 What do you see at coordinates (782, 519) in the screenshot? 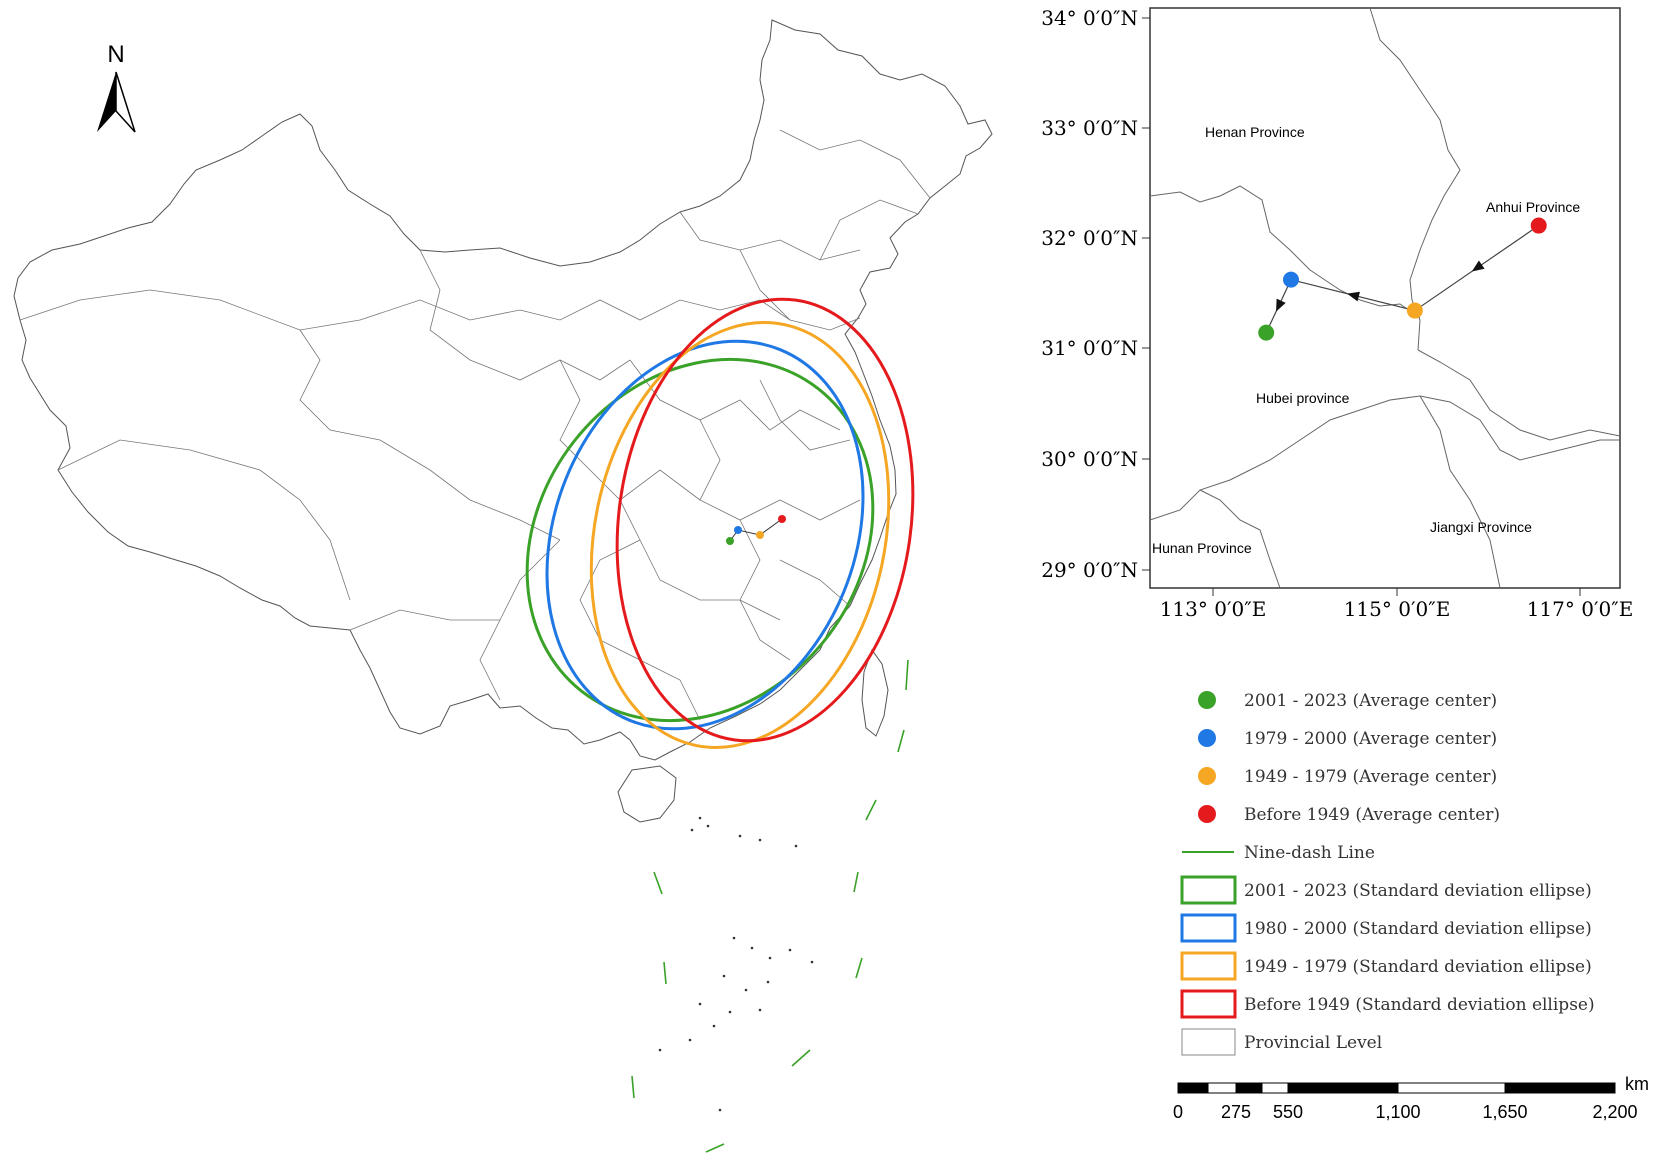
I see `center-dot-before-1949` at bounding box center [782, 519].